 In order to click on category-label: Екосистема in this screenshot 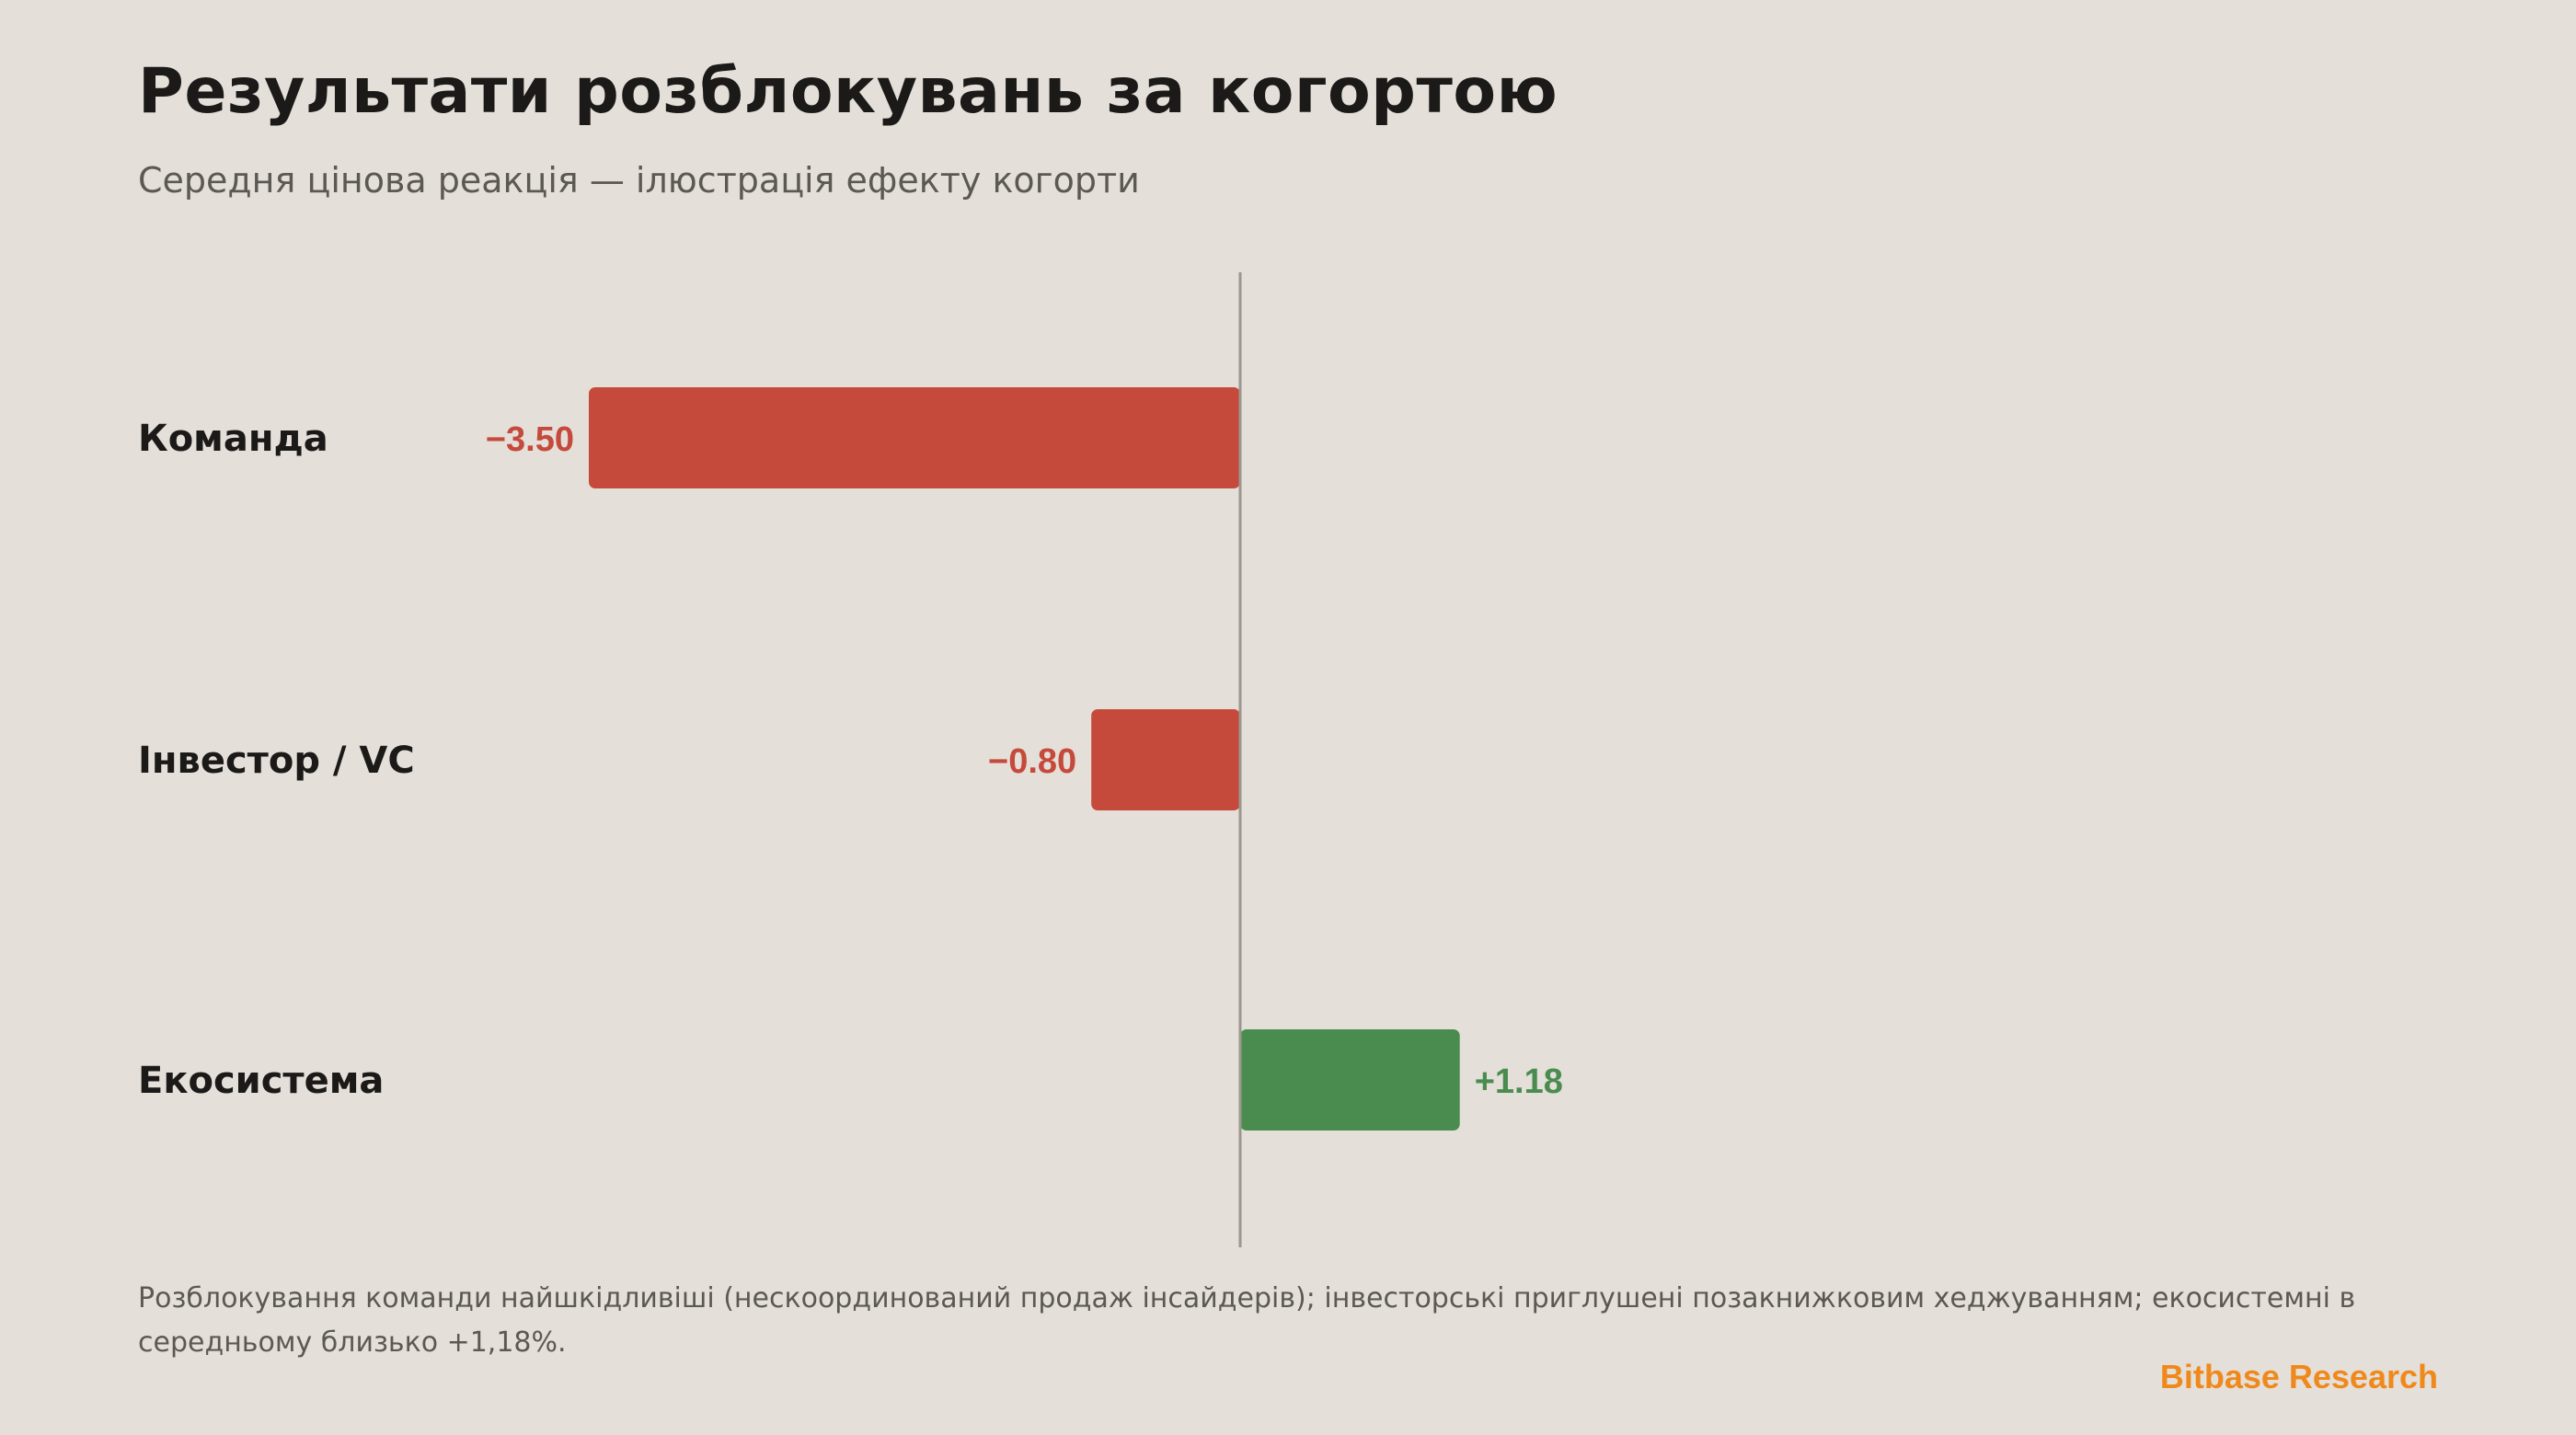, I will do `click(261, 1081)`.